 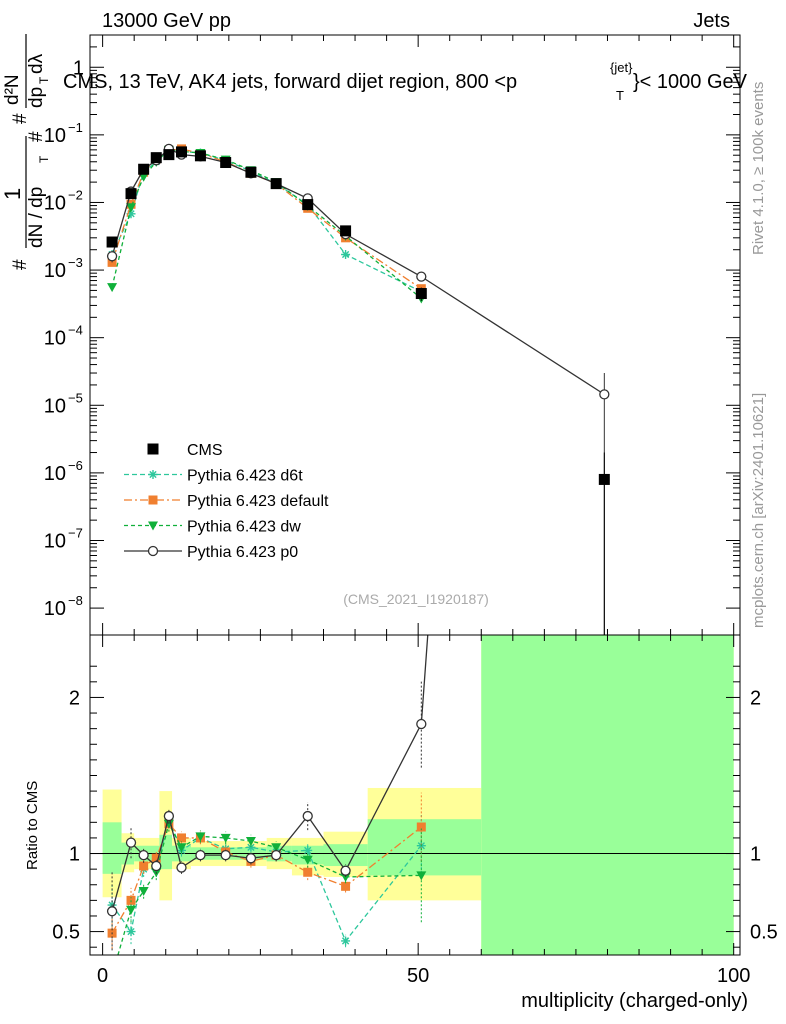 What do you see at coordinates (25, 152) in the screenshot?
I see `y-axis-label: # 1 dN / dp T # d²N dp T dλ #` at bounding box center [25, 152].